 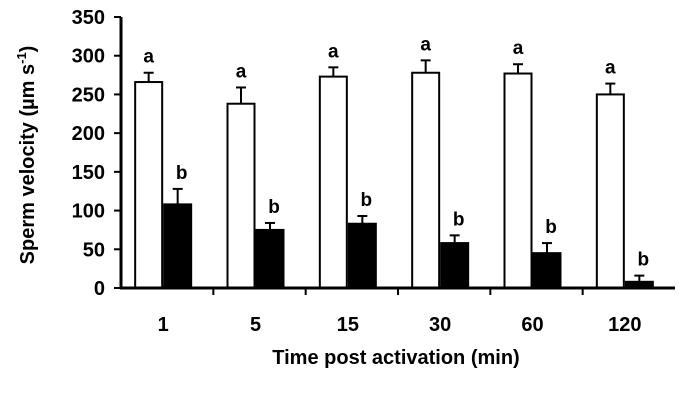 What do you see at coordinates (440, 325) in the screenshot?
I see `x-tick-label: 30` at bounding box center [440, 325].